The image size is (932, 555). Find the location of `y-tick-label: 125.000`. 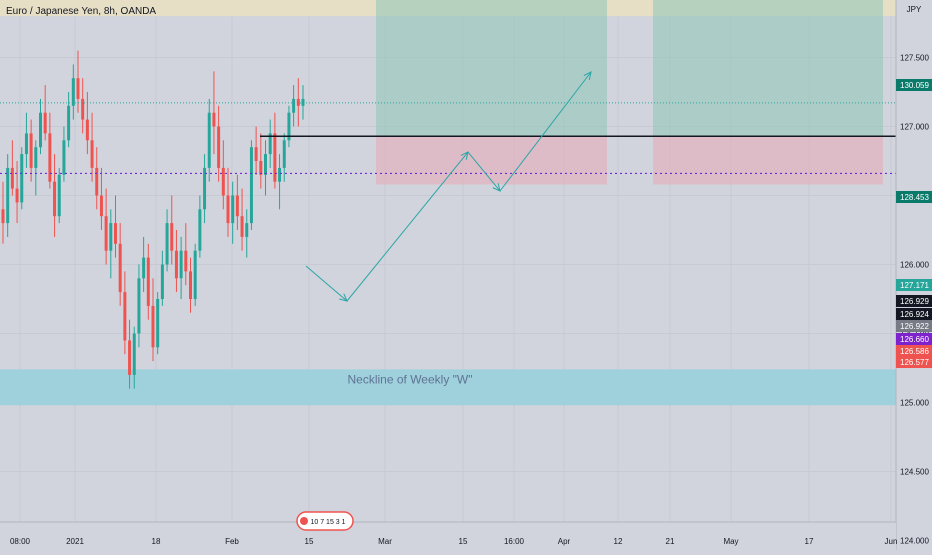

y-tick-label: 125.000 is located at coordinates (914, 403).